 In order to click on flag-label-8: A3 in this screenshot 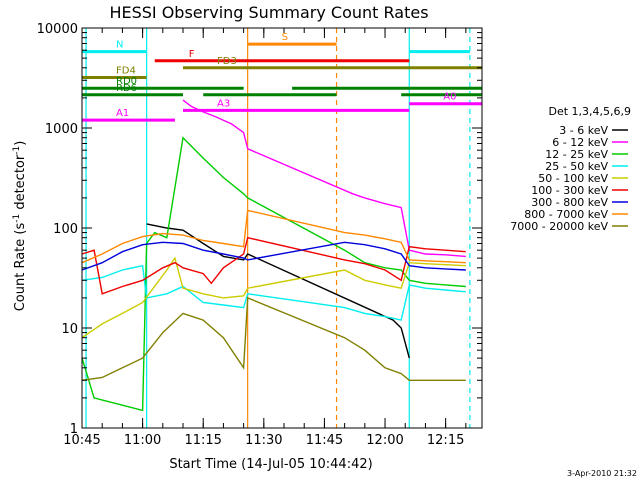, I will do `click(223, 103)`.